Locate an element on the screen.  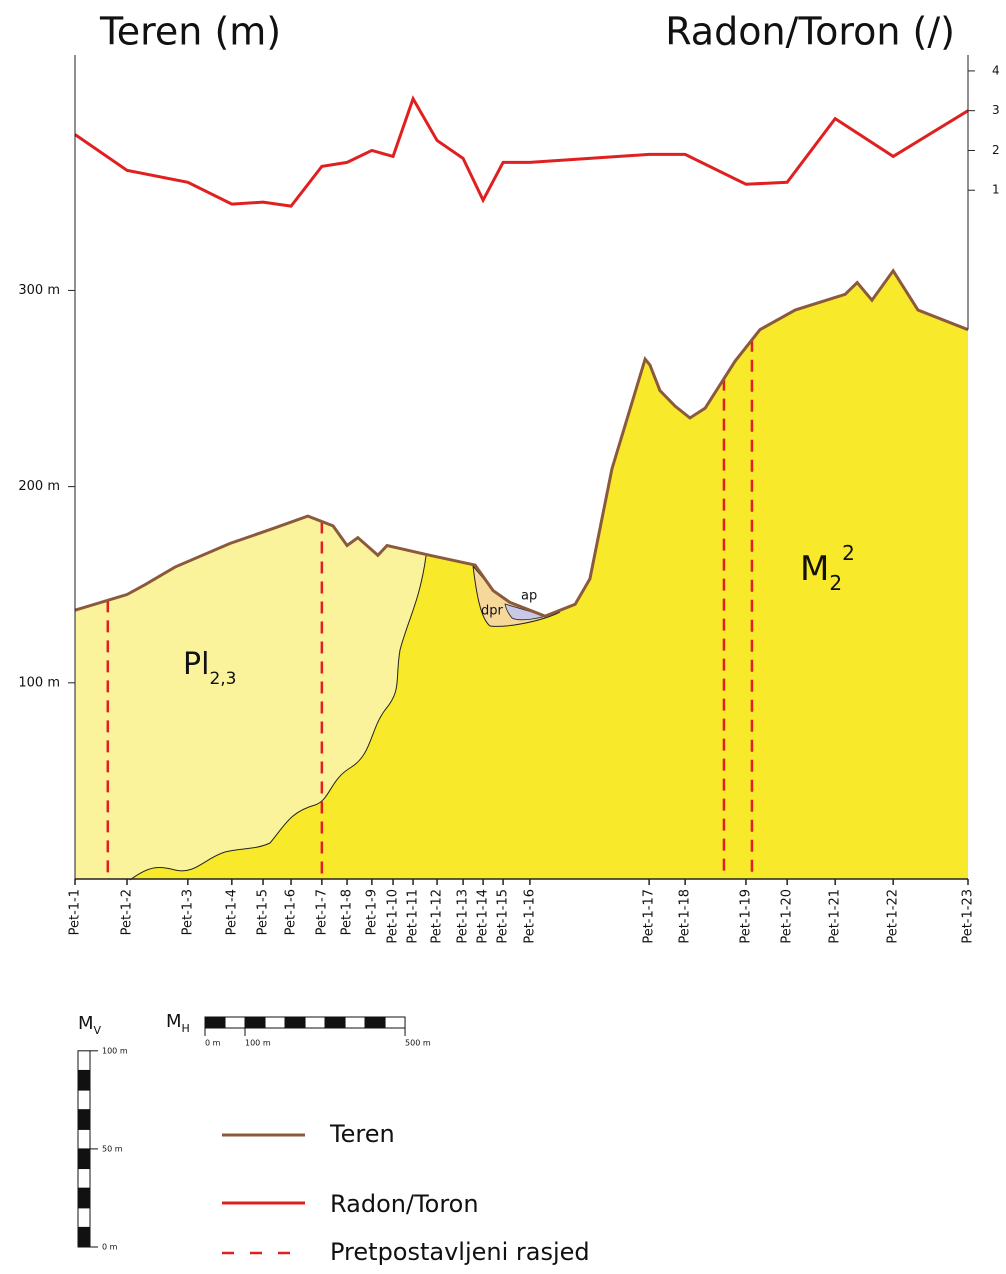
unit-label: dpr is located at coordinates (492, 611).